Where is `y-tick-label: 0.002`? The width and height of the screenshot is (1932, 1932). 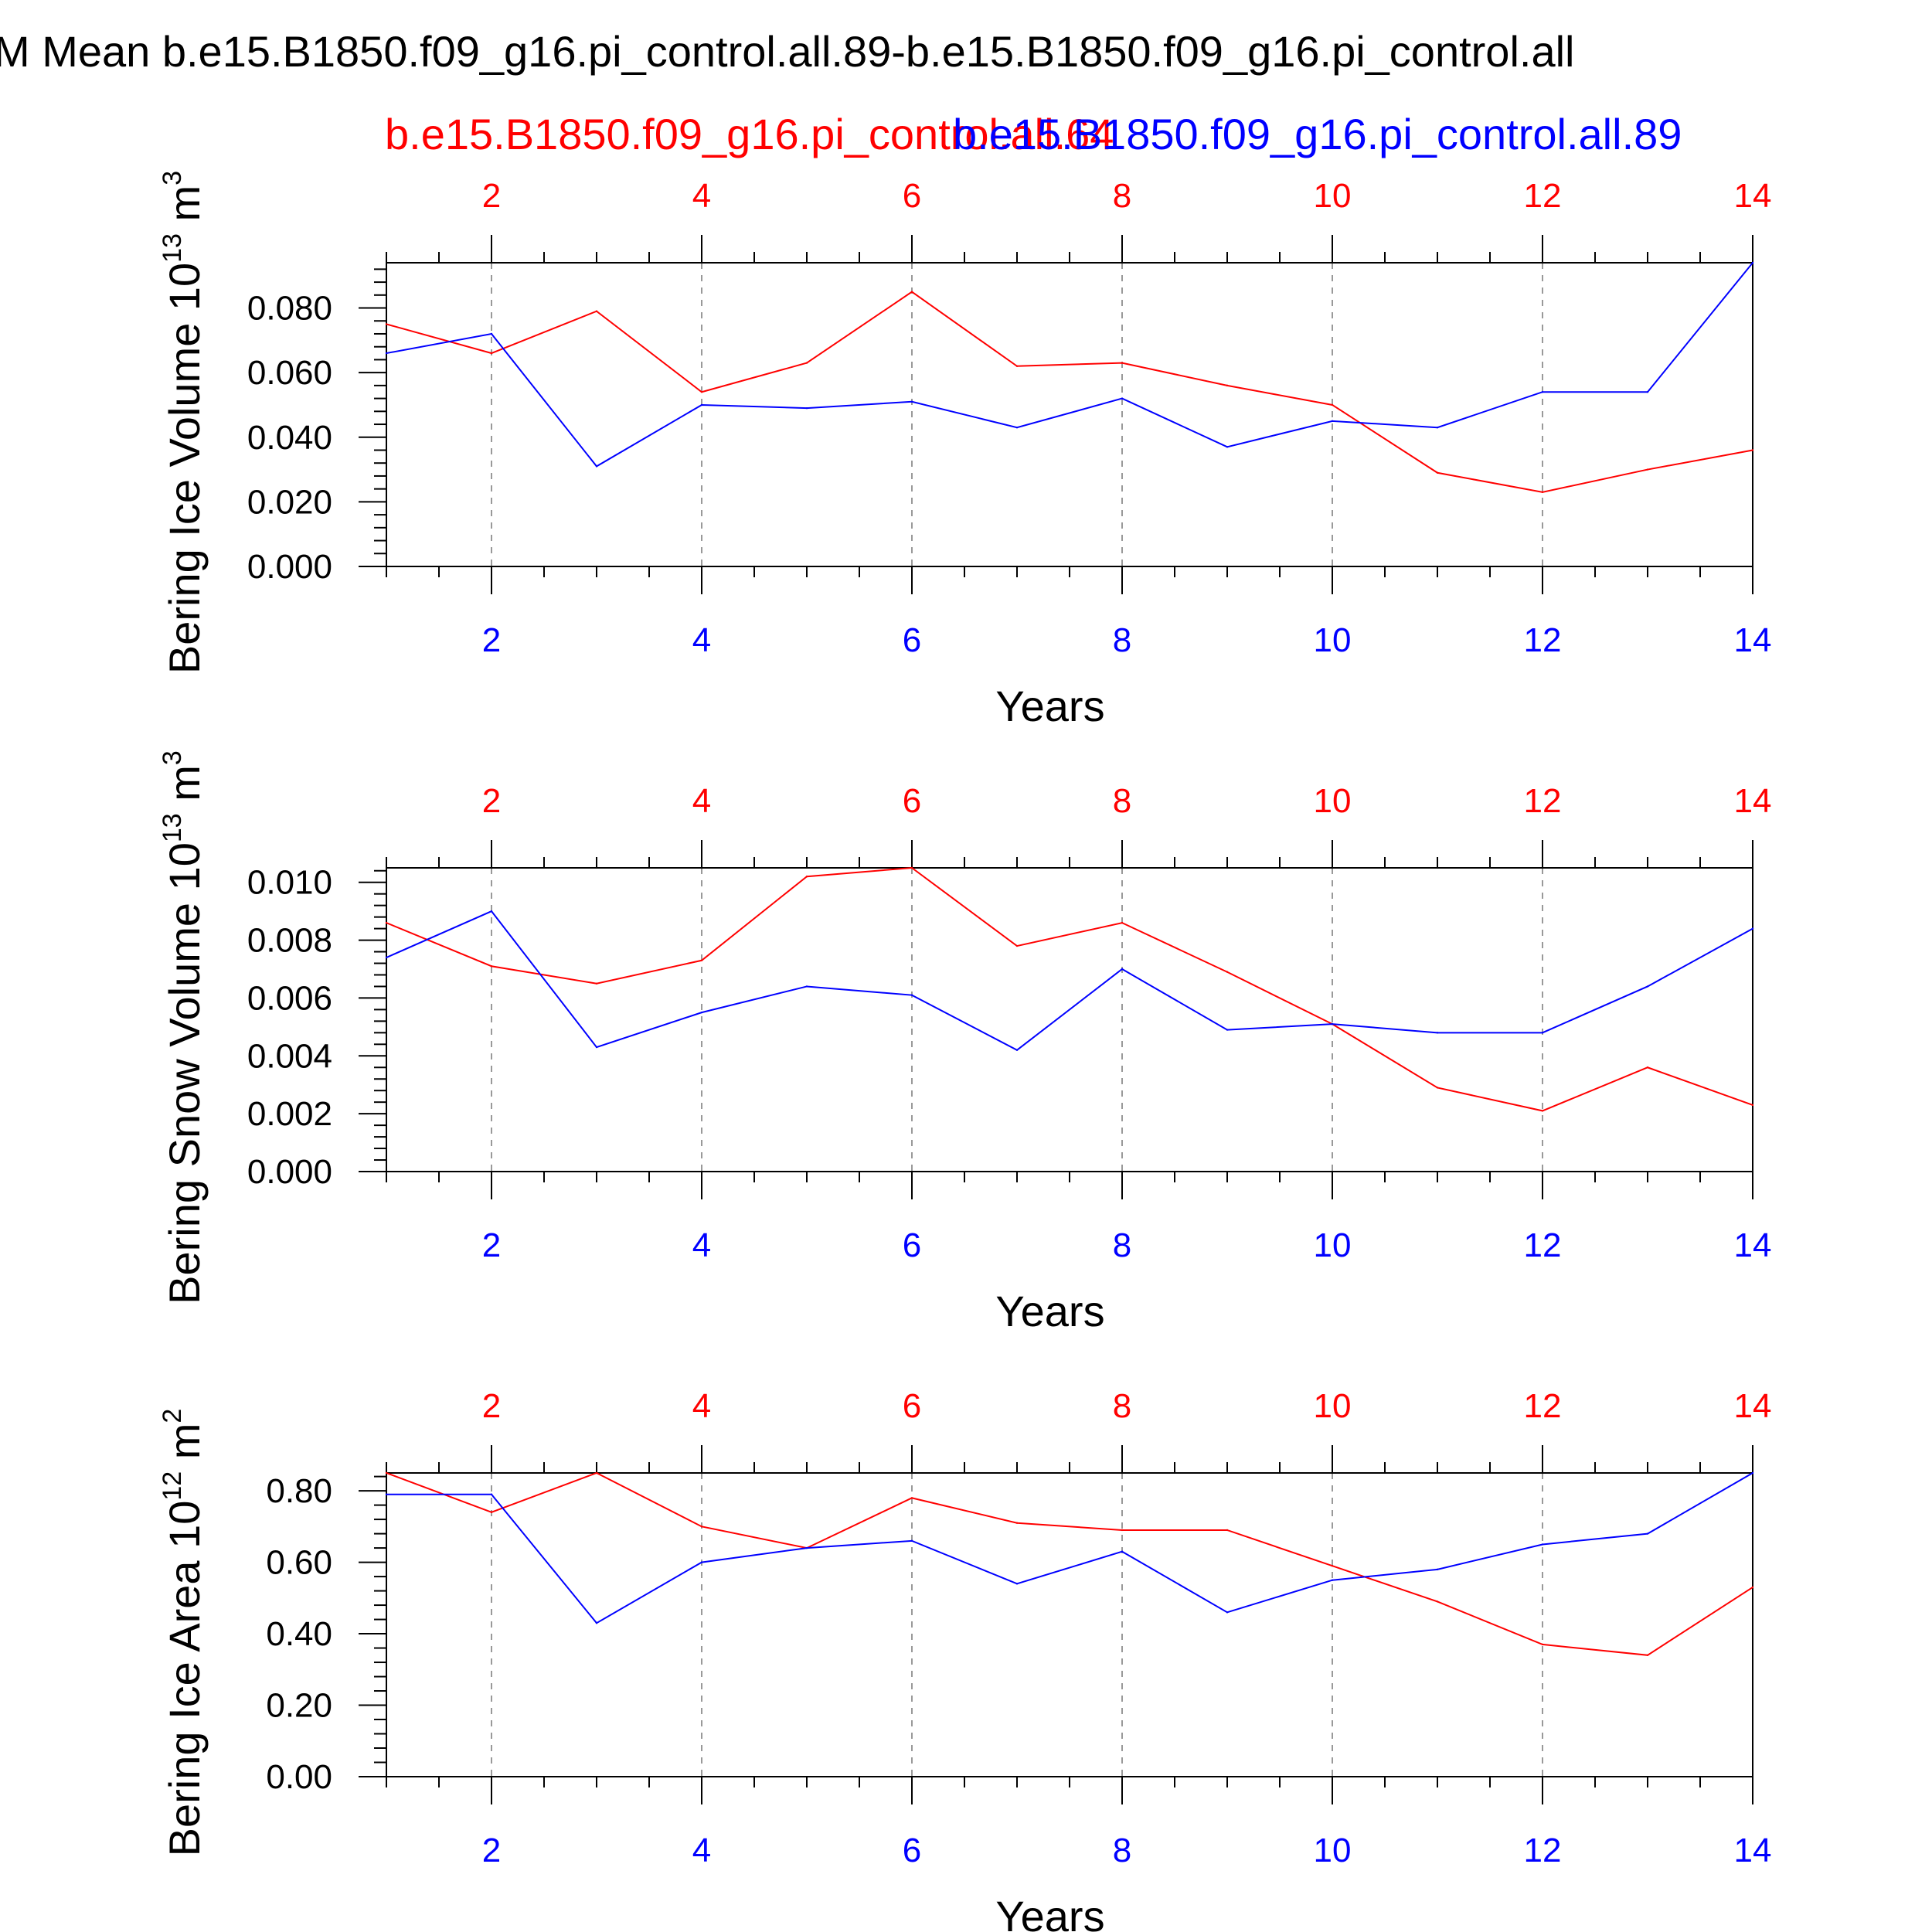 y-tick-label: 0.002 is located at coordinates (289, 1114).